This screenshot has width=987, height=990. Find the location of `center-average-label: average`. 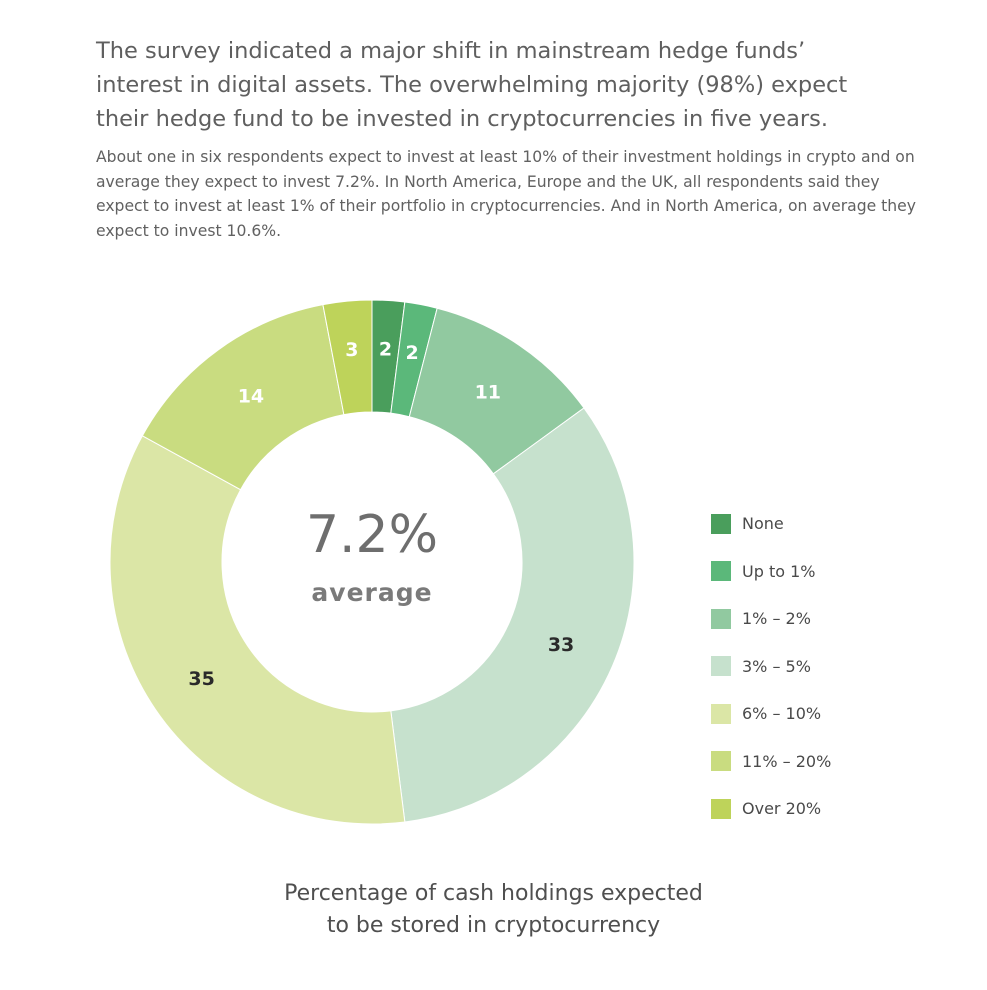

center-average-label: average is located at coordinates (372, 592).